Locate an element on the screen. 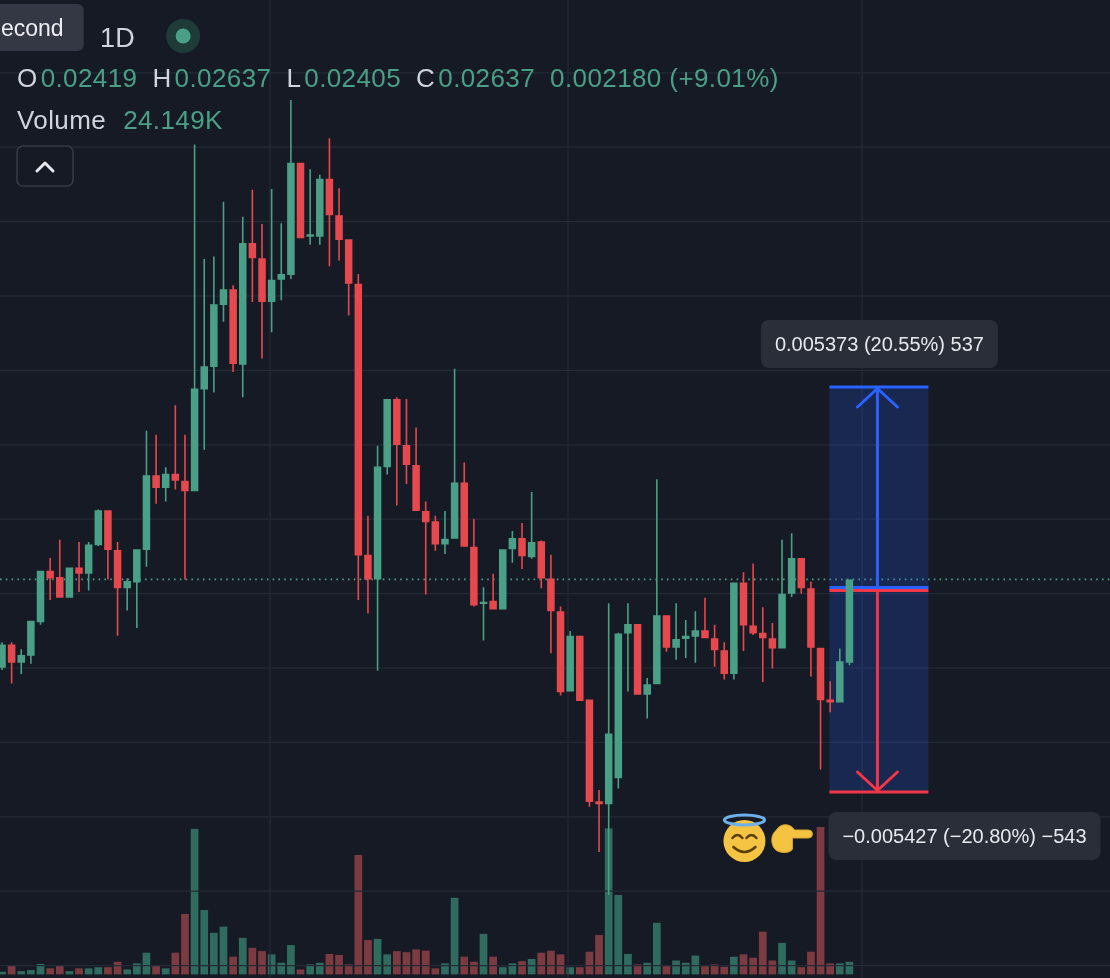 Image resolution: width=1110 pixels, height=978 pixels. annotation: −0.005427 (−20.80%) −543 is located at coordinates (964, 836).